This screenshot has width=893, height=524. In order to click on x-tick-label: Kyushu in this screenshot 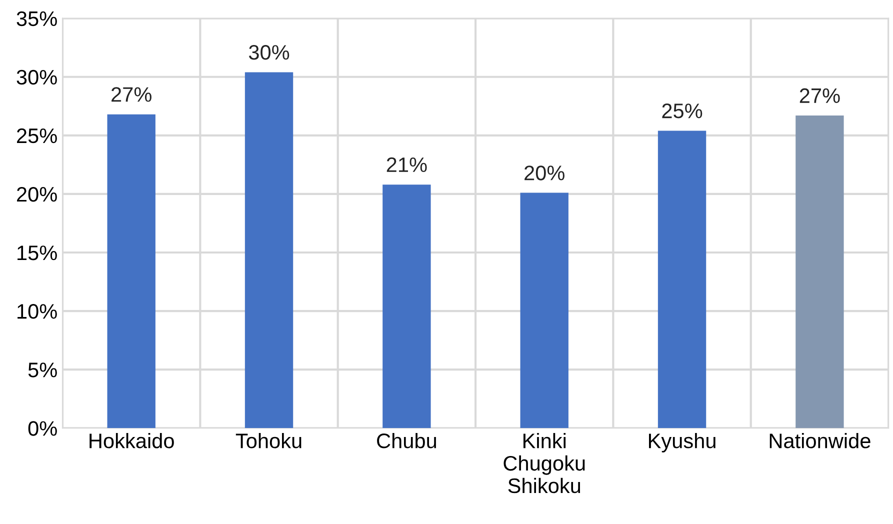, I will do `click(682, 442)`.